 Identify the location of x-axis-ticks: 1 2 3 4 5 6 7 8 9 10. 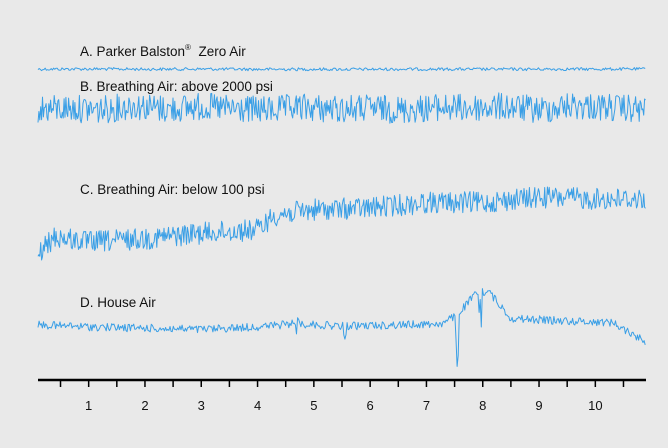
(342, 396).